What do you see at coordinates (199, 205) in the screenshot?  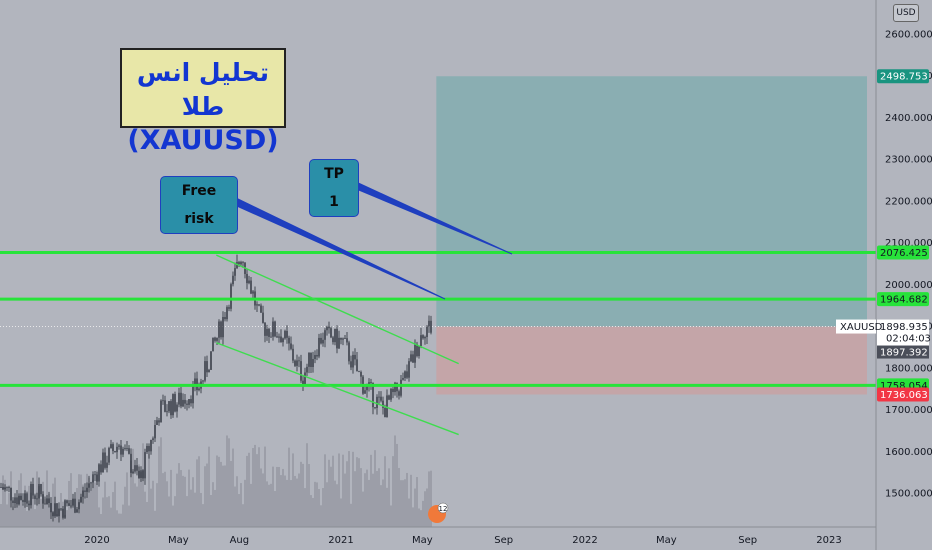 I see `free-risk-callout: Free risk` at bounding box center [199, 205].